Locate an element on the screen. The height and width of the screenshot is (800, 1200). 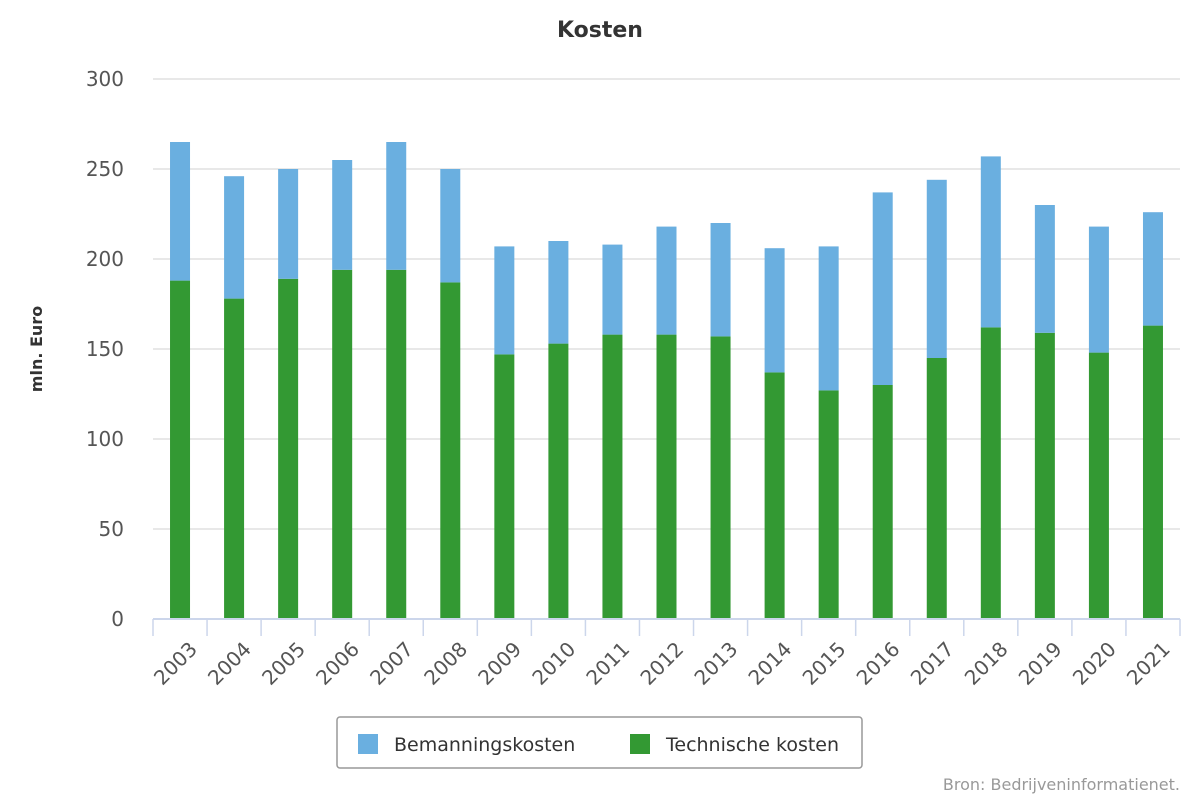
bar-technische-2014 is located at coordinates (774, 495).